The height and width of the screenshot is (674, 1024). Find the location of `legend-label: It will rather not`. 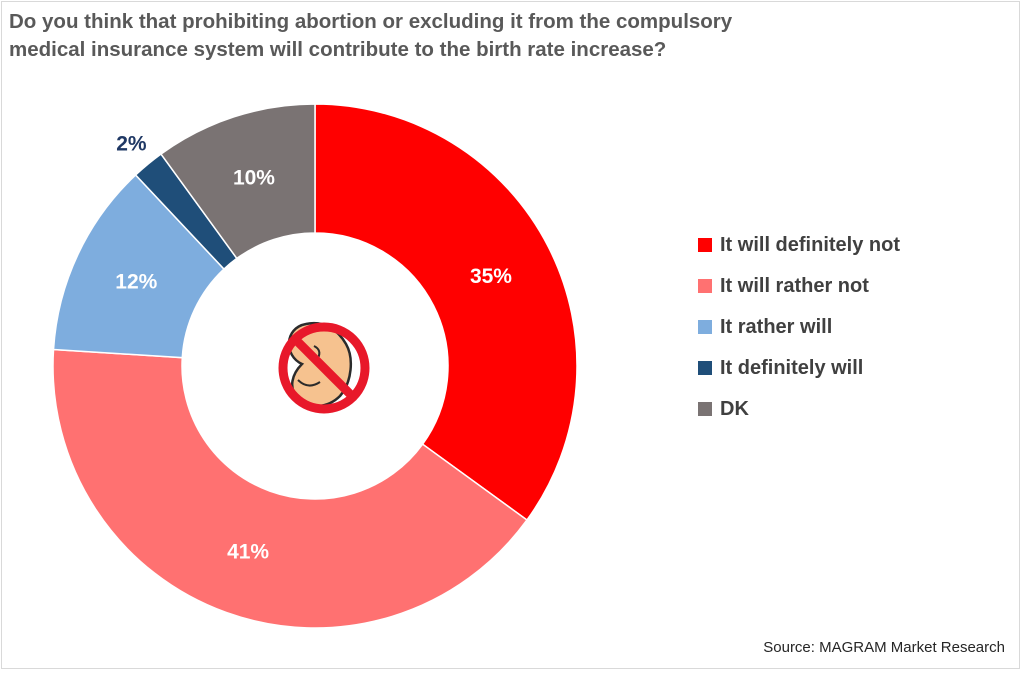

legend-label: It will rather not is located at coordinates (794, 285).